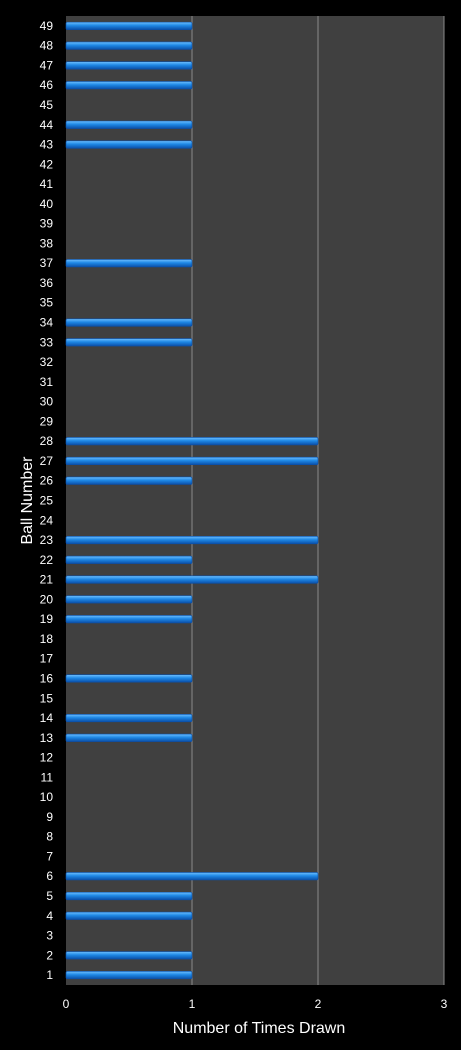 The image size is (461, 1050). What do you see at coordinates (49, 955) in the screenshot?
I see `y-tick-label: 2` at bounding box center [49, 955].